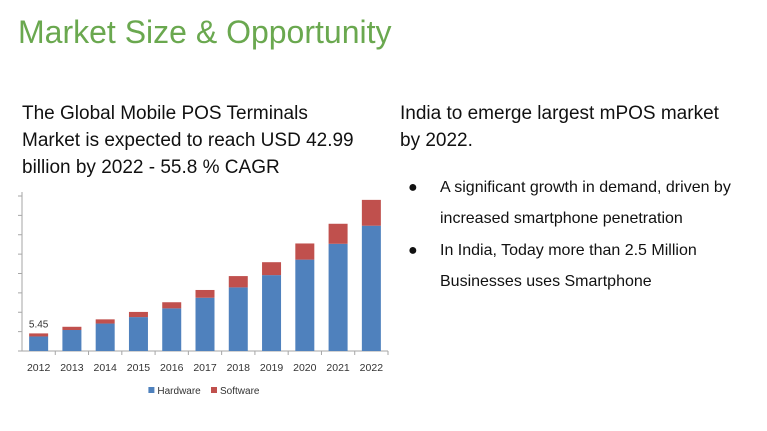 The image size is (767, 431). What do you see at coordinates (372, 368) in the screenshot?
I see `x-tick-label: 2022` at bounding box center [372, 368].